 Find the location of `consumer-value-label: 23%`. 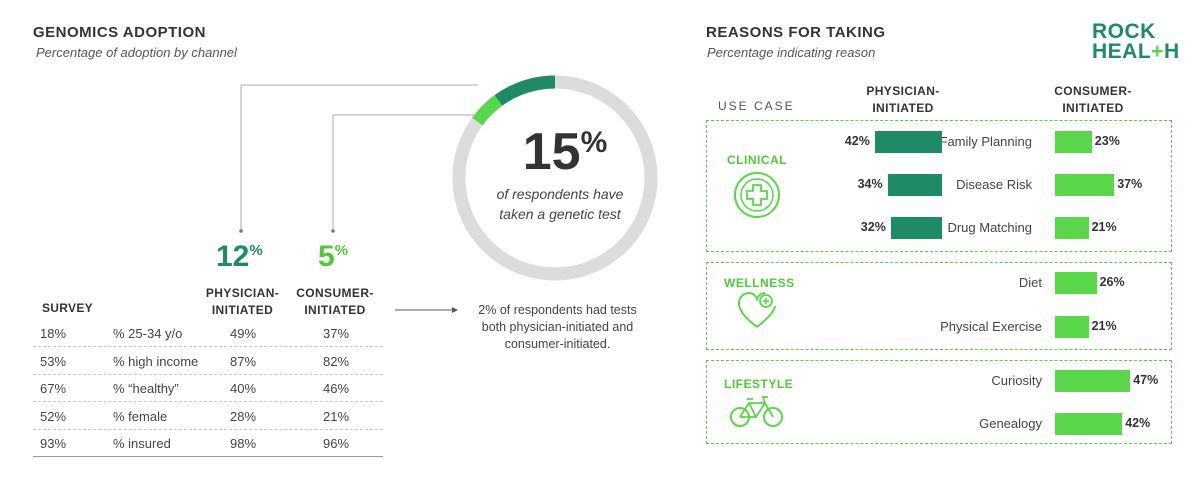

consumer-value-label: 23% is located at coordinates (1107, 141).